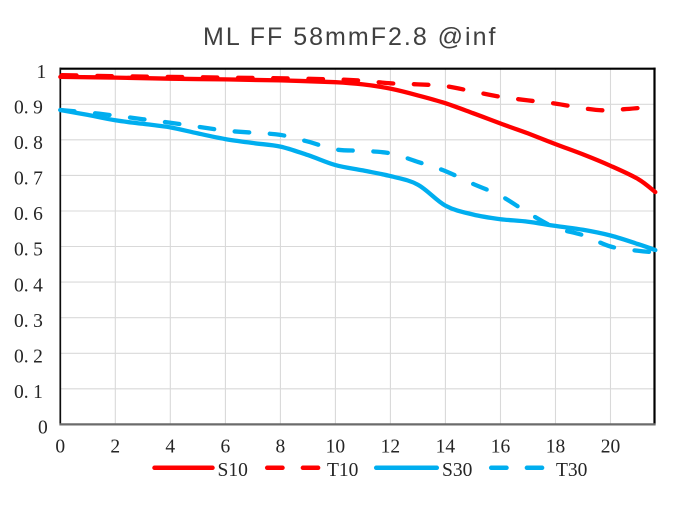 This screenshot has width=674, height=505. I want to click on svg-text: T10, so click(342, 470).